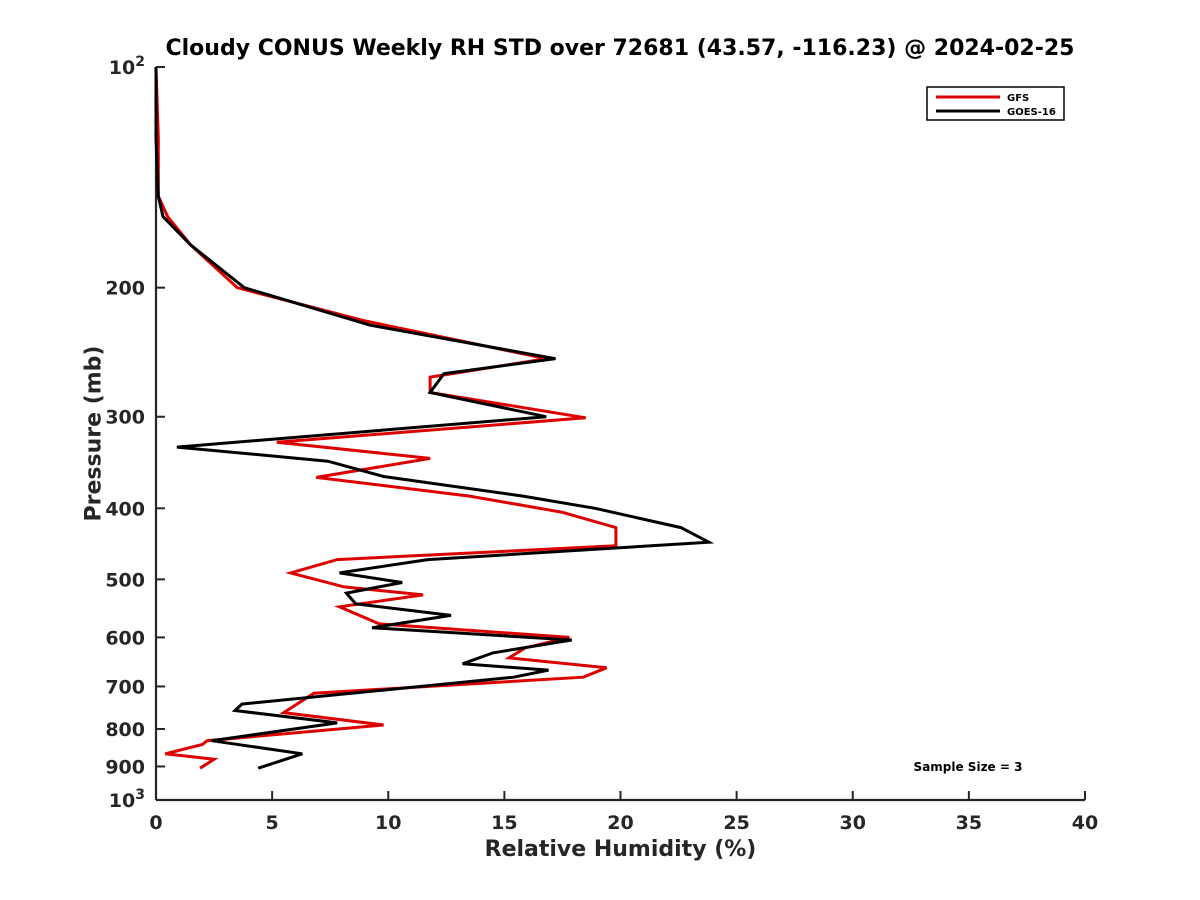  What do you see at coordinates (125, 638) in the screenshot?
I see `y-tick-label: 600` at bounding box center [125, 638].